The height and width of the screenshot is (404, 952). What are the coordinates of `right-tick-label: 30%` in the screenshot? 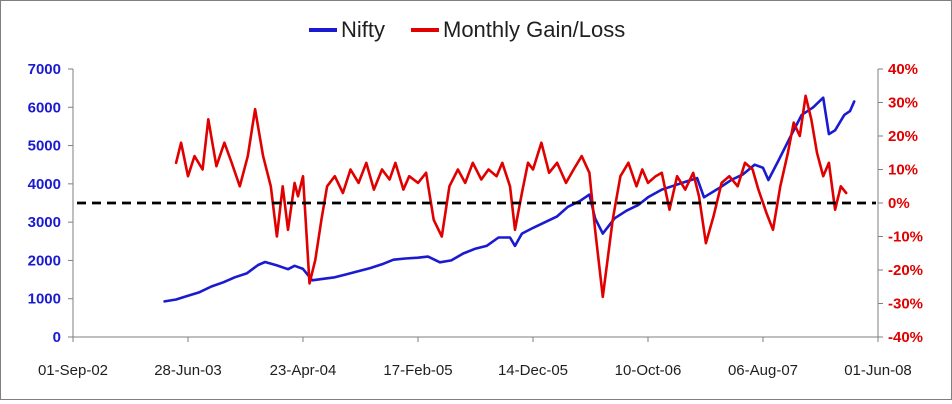 It's located at (903, 103).